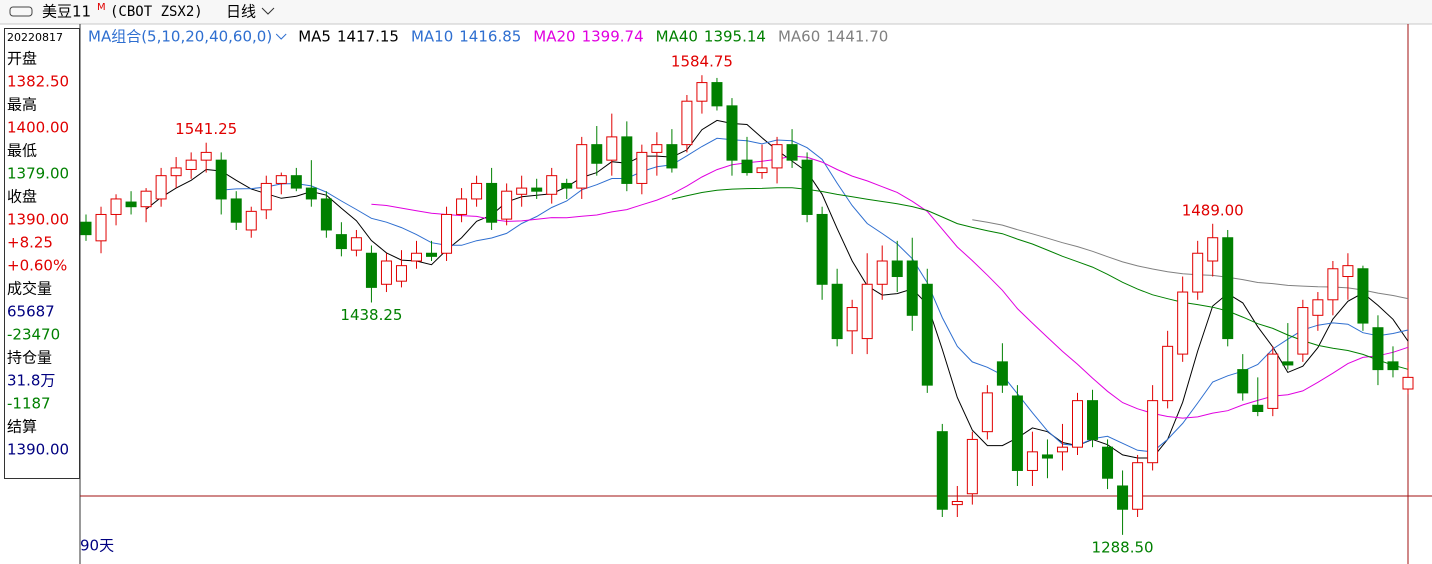  Describe the element at coordinates (490, 37) in the screenshot. I see `legend-value: 1416.85` at that location.